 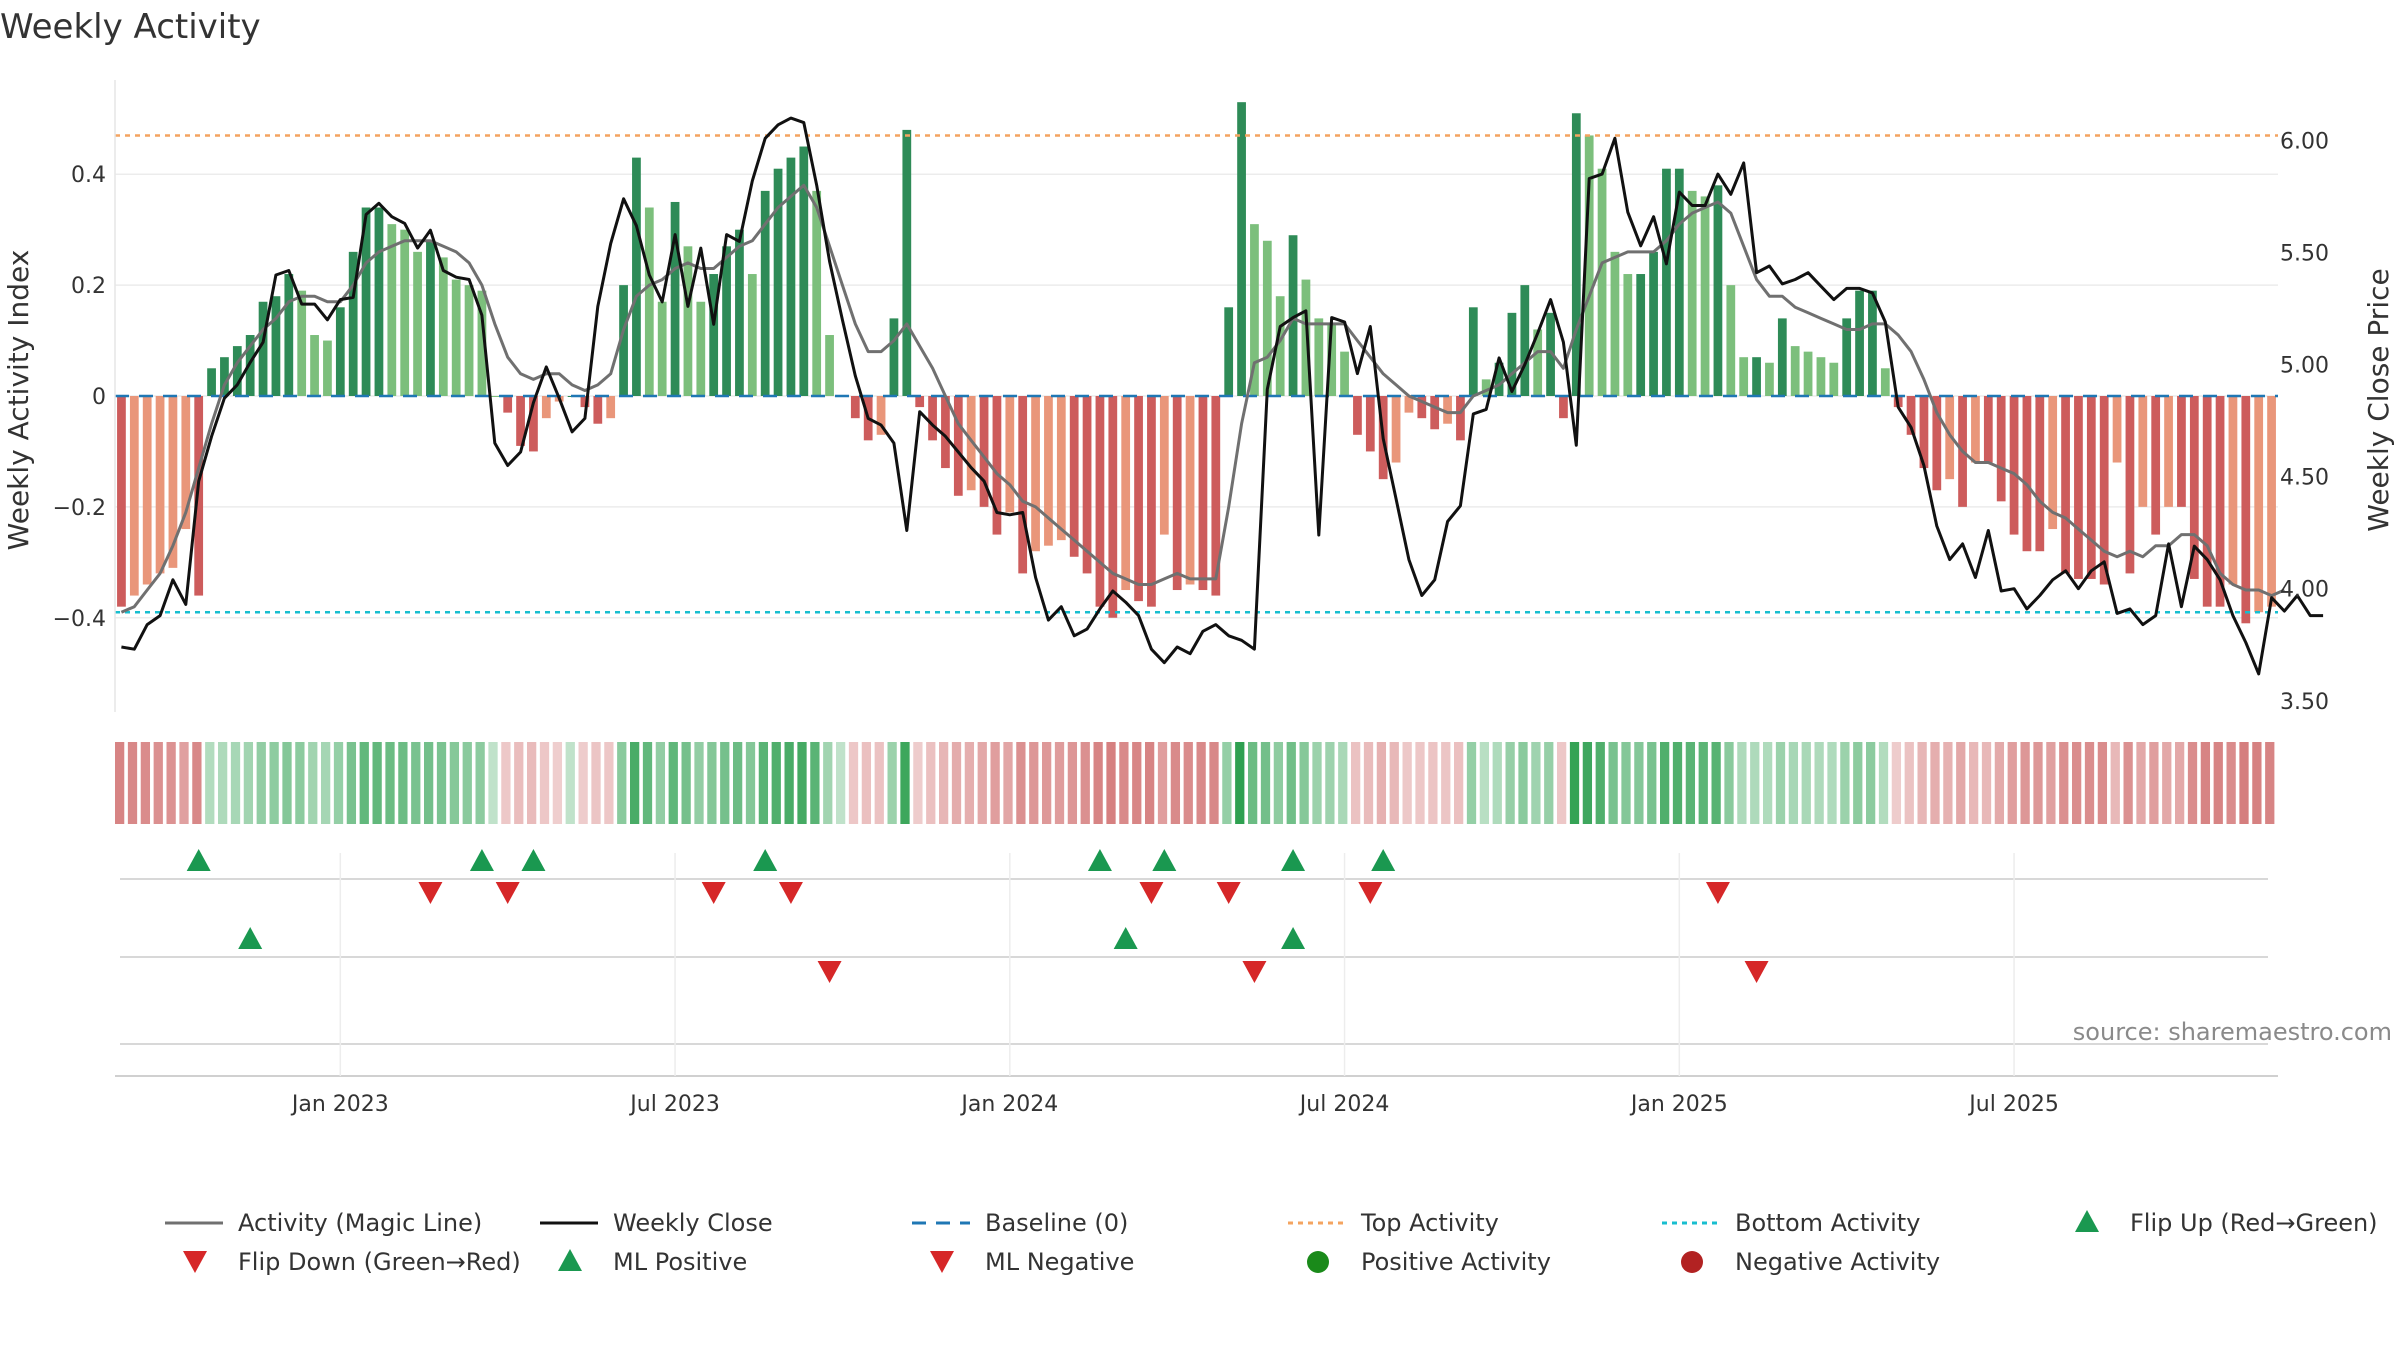 What do you see at coordinates (99, 397) in the screenshot?
I see `left-tick-label: 0` at bounding box center [99, 397].